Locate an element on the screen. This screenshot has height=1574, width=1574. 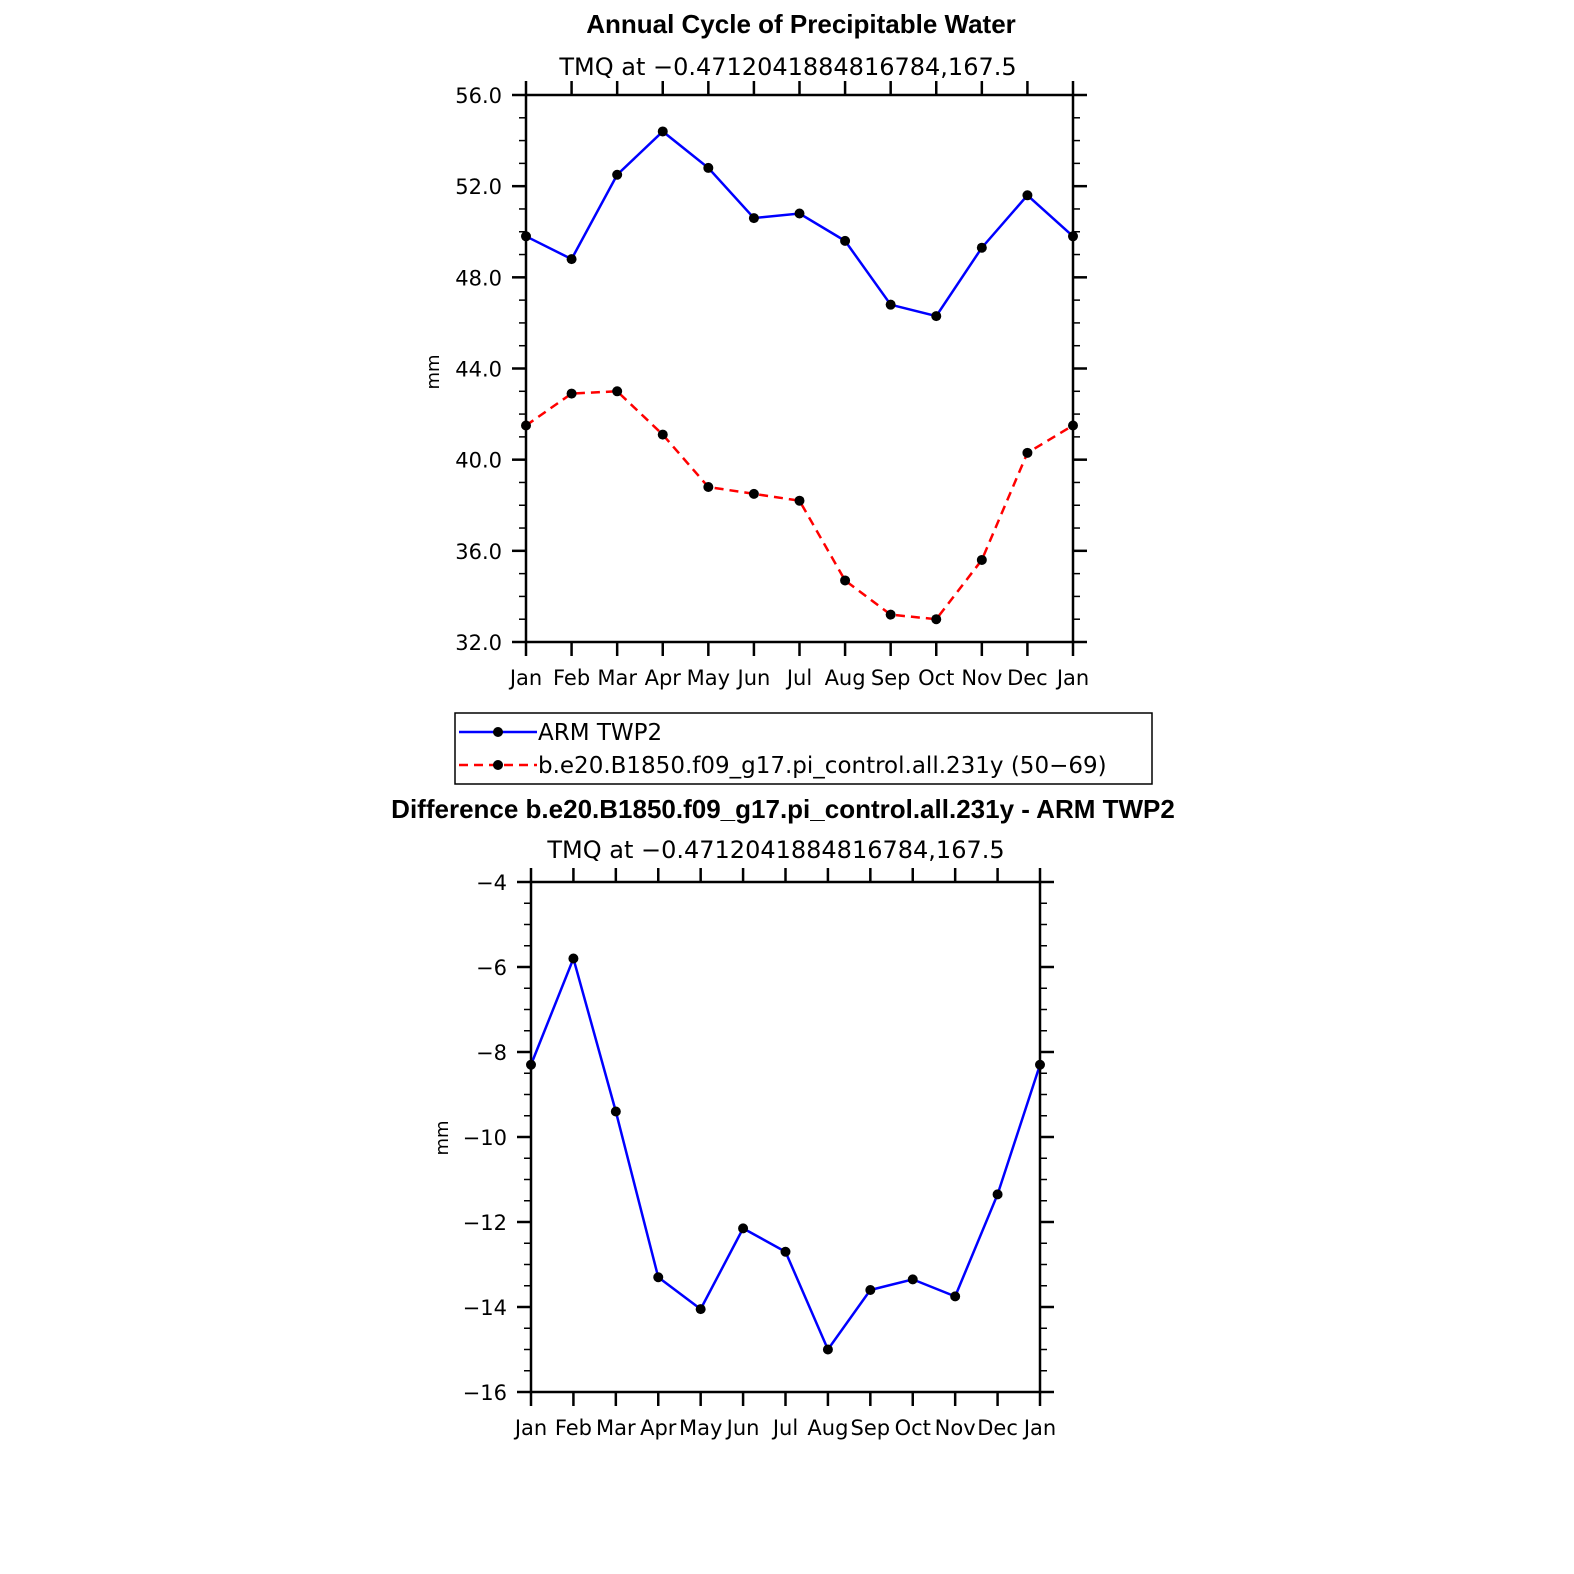
chart1-xtick-label-12: Jan is located at coordinates (1072, 678).